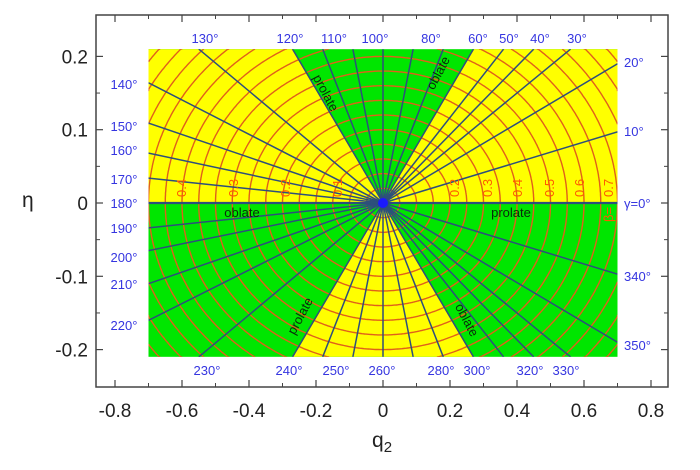 The image size is (700, 470). Describe the element at coordinates (577, 38) in the screenshot. I see `gamma-label: 30°` at that location.